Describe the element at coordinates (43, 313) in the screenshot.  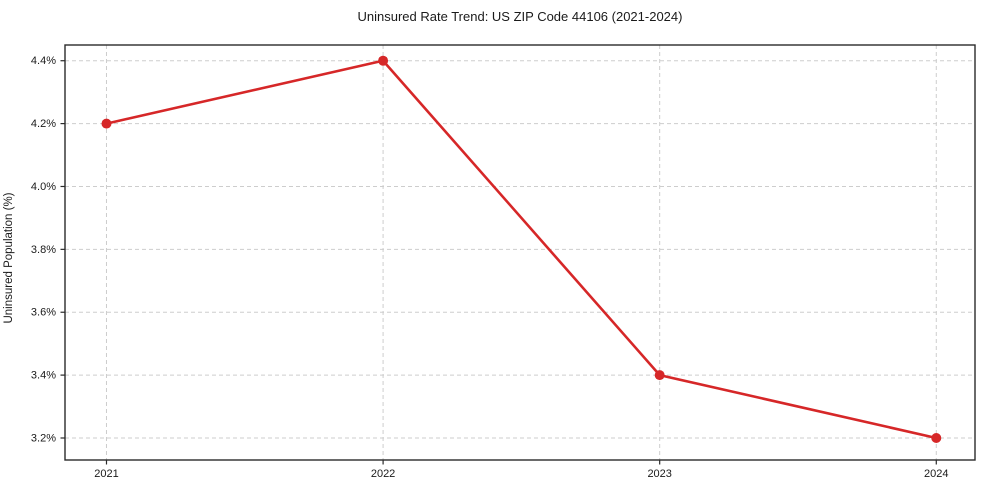
I see `y-tick-label: 3.6%` at that location.